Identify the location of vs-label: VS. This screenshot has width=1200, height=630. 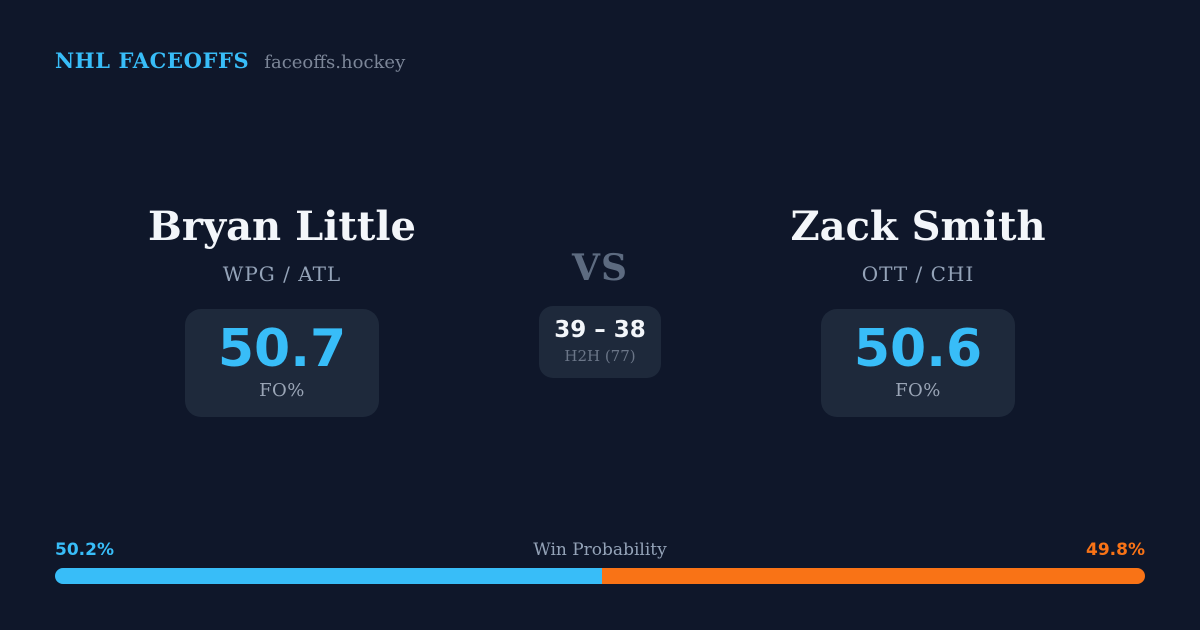
(600, 268).